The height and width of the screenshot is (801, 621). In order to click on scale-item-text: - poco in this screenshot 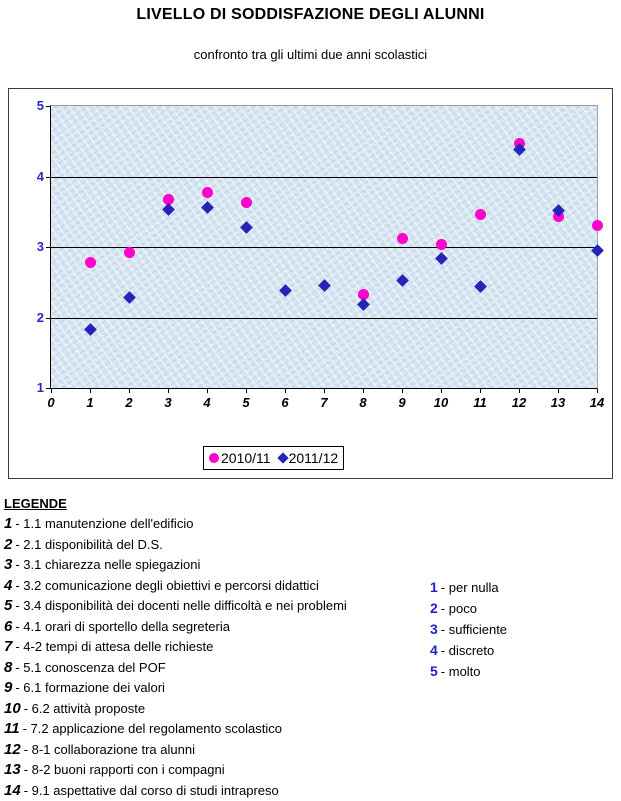, I will do `click(458, 608)`.